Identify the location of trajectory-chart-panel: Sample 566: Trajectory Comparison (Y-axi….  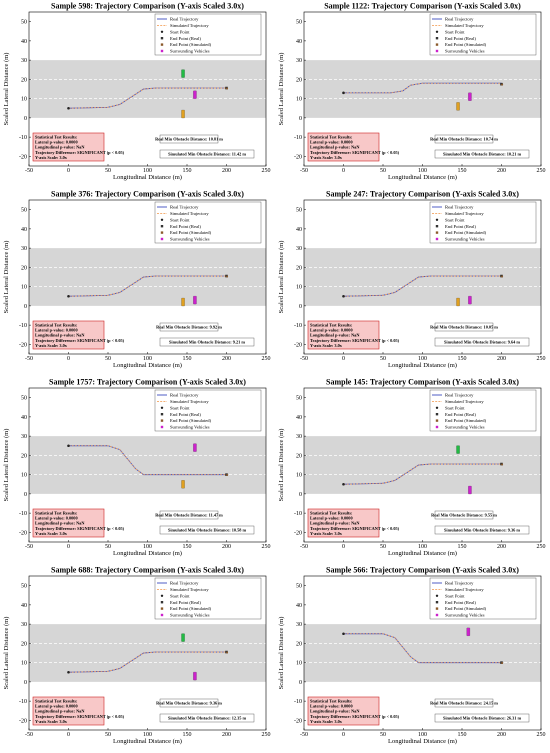
(412, 658).